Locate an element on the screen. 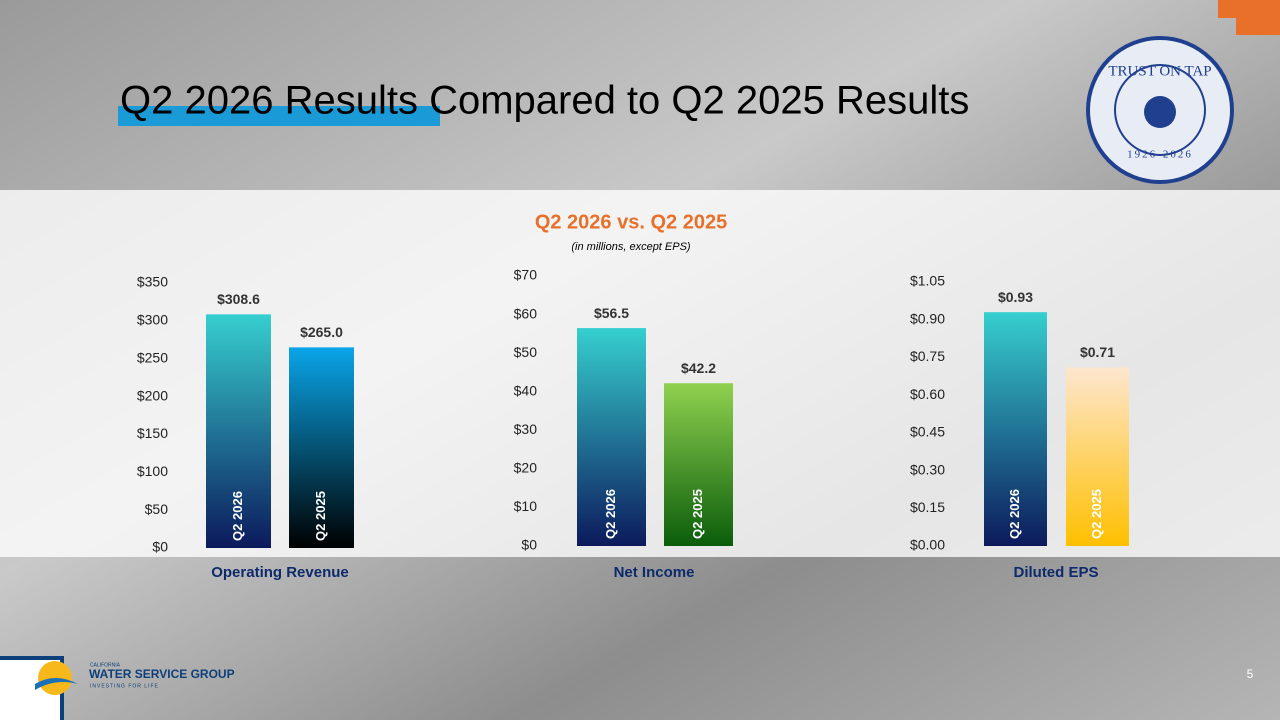 This screenshot has width=1280, height=720. value-label: $42.2 is located at coordinates (698, 368).